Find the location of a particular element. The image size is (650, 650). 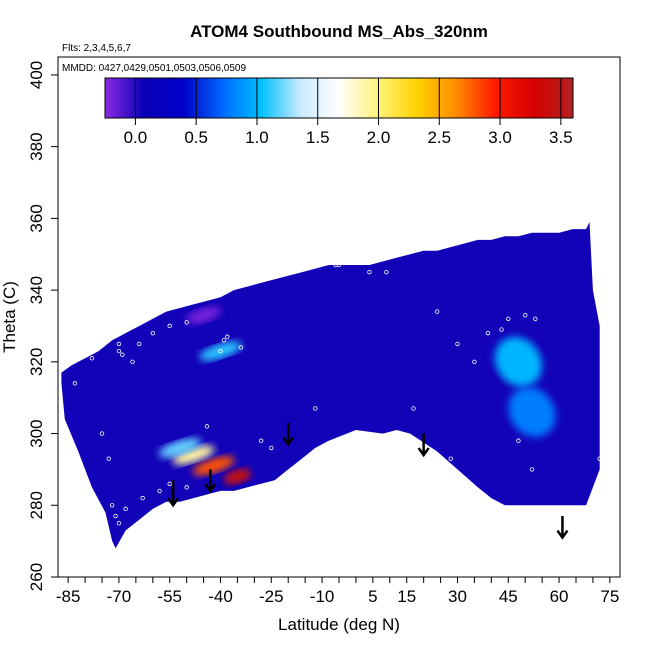

flights-note: Flts: 2,3,4,5,6,7 is located at coordinates (96, 48).